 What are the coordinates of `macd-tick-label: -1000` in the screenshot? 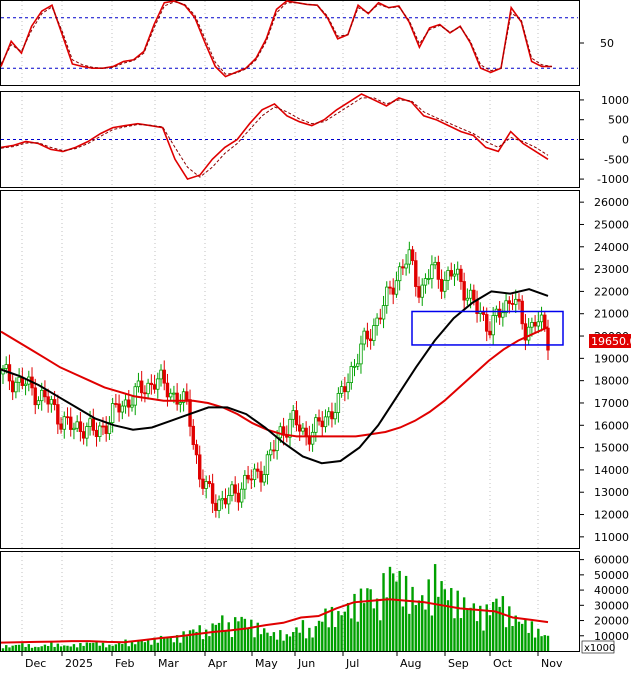 It's located at (613, 179).